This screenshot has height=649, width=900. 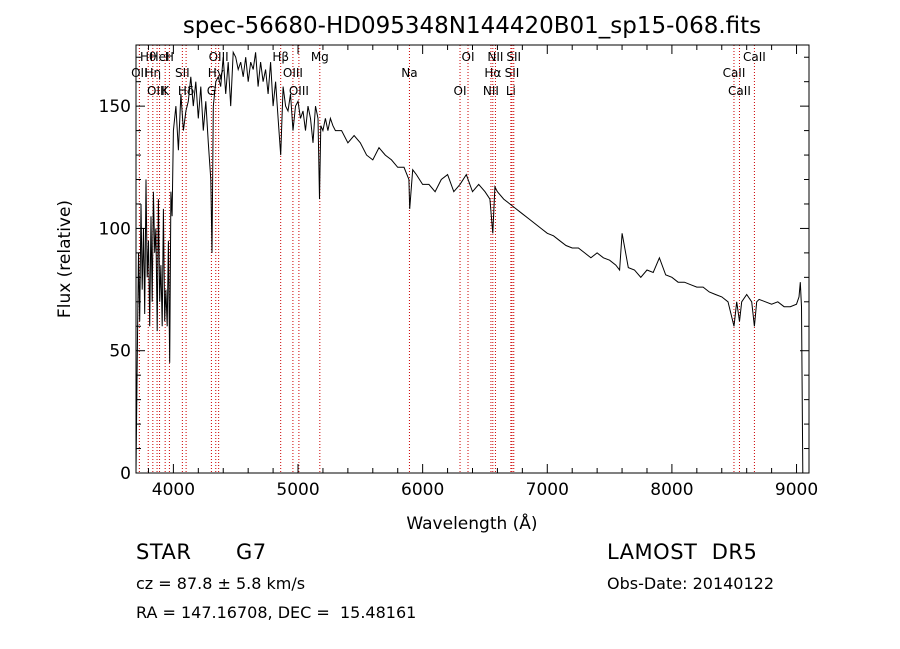 What do you see at coordinates (165, 91) in the screenshot?
I see `spectral-line-label: K` at bounding box center [165, 91].